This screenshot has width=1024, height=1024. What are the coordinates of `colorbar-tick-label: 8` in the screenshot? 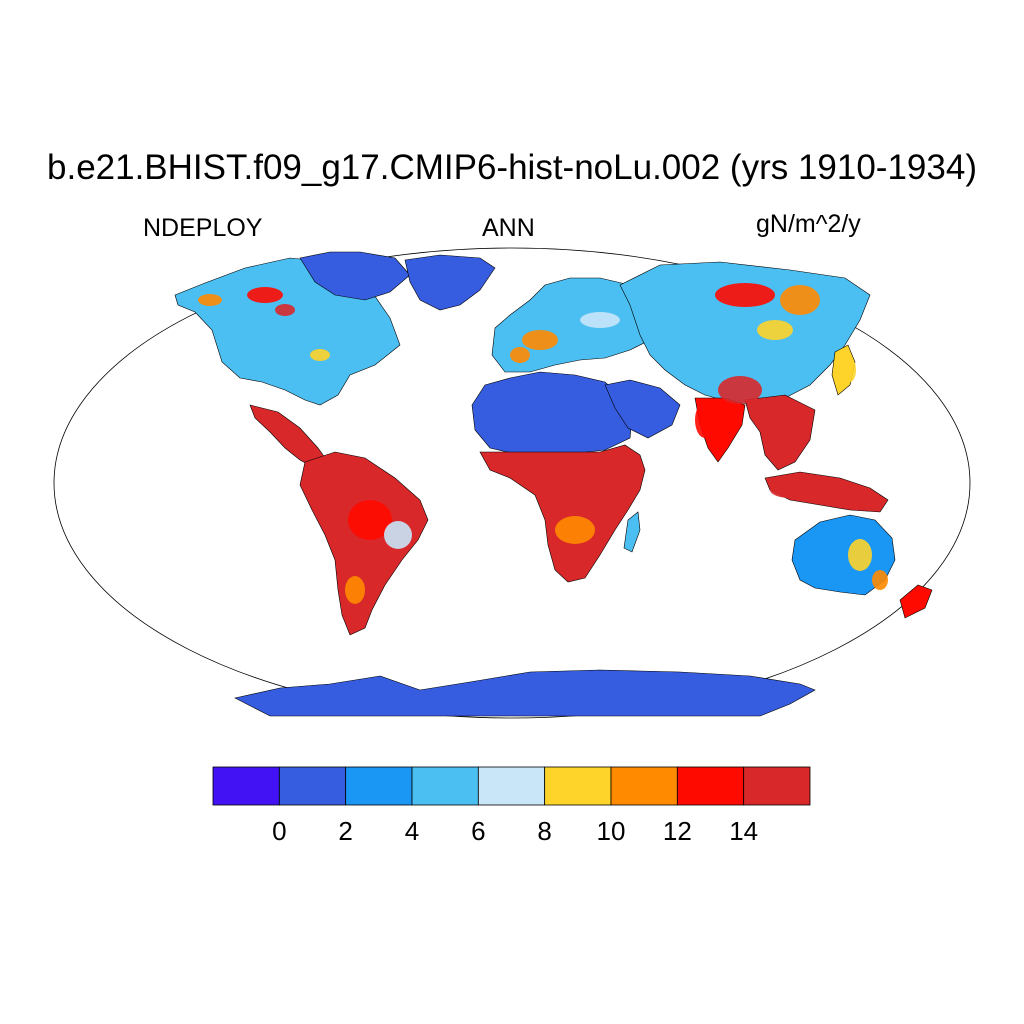 It's located at (544, 831).